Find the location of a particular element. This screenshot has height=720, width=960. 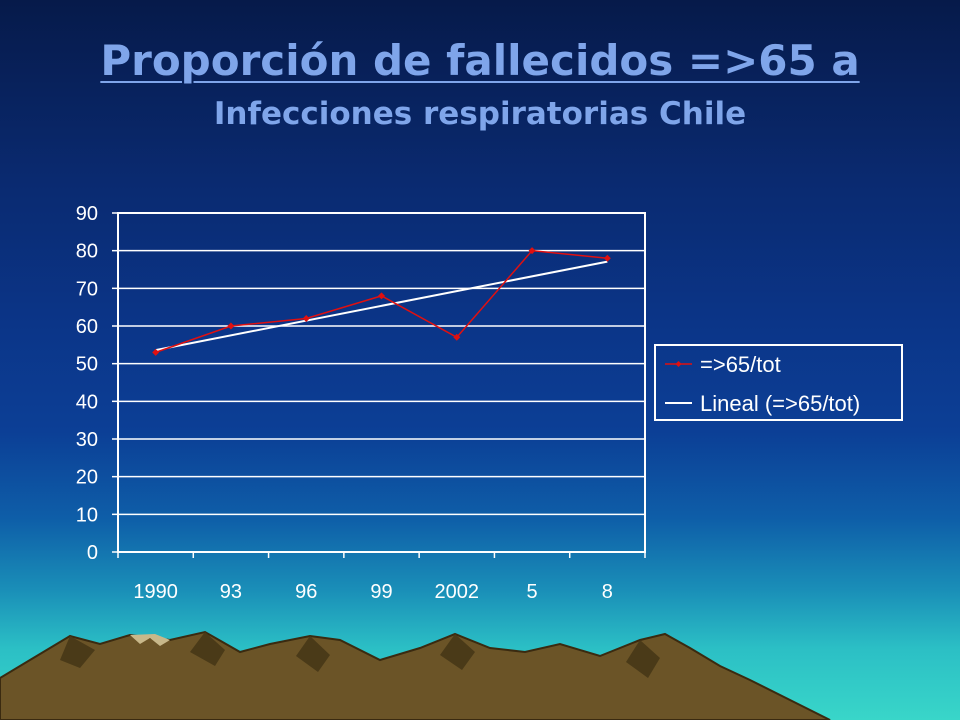

y-tick-label: 10 is located at coordinates (87, 515).